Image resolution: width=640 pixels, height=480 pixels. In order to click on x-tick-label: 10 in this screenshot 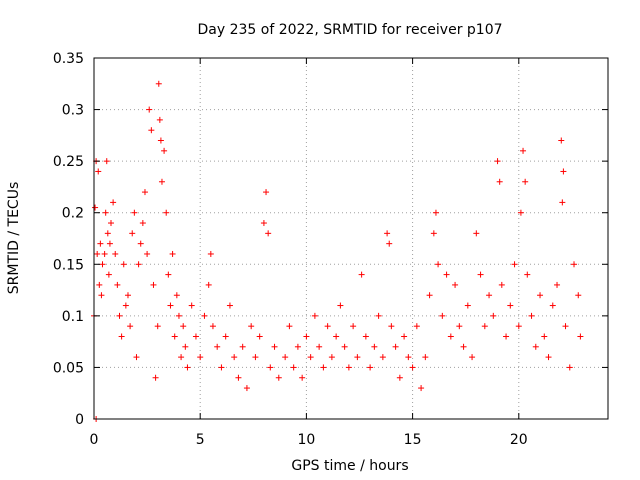, I will do `click(306, 440)`.